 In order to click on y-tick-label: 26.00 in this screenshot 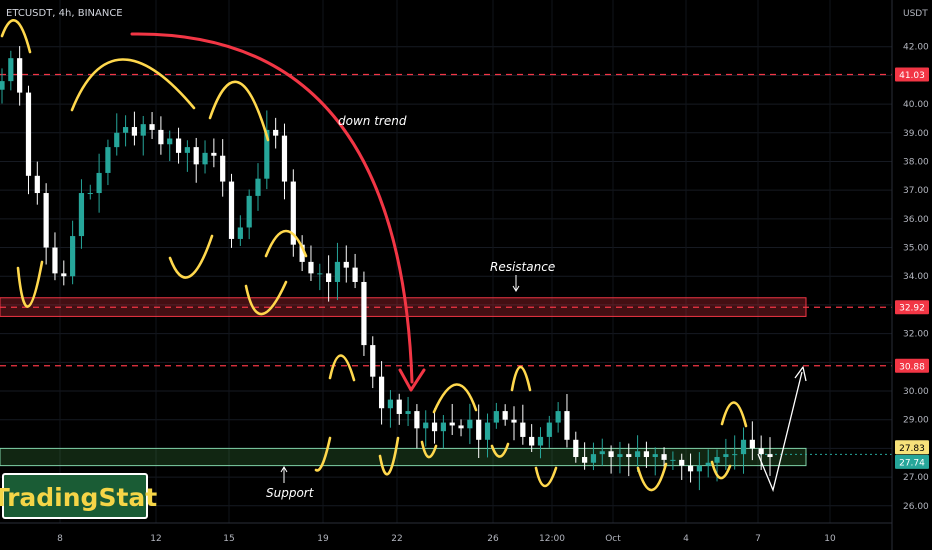, I will do `click(916, 507)`.